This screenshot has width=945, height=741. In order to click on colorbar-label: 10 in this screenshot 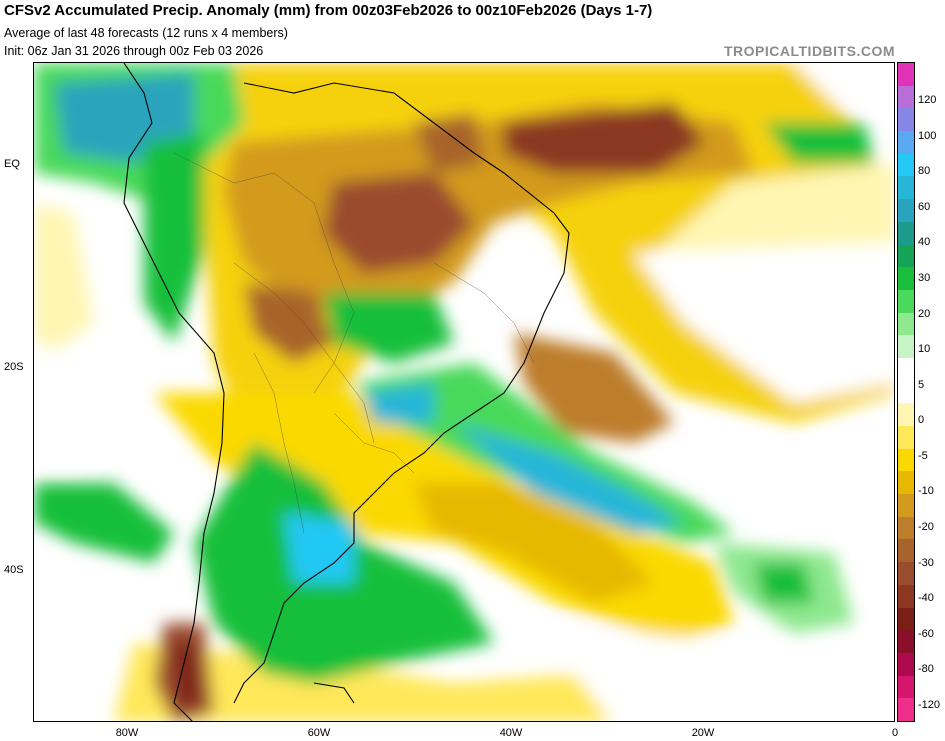, I will do `click(924, 349)`.